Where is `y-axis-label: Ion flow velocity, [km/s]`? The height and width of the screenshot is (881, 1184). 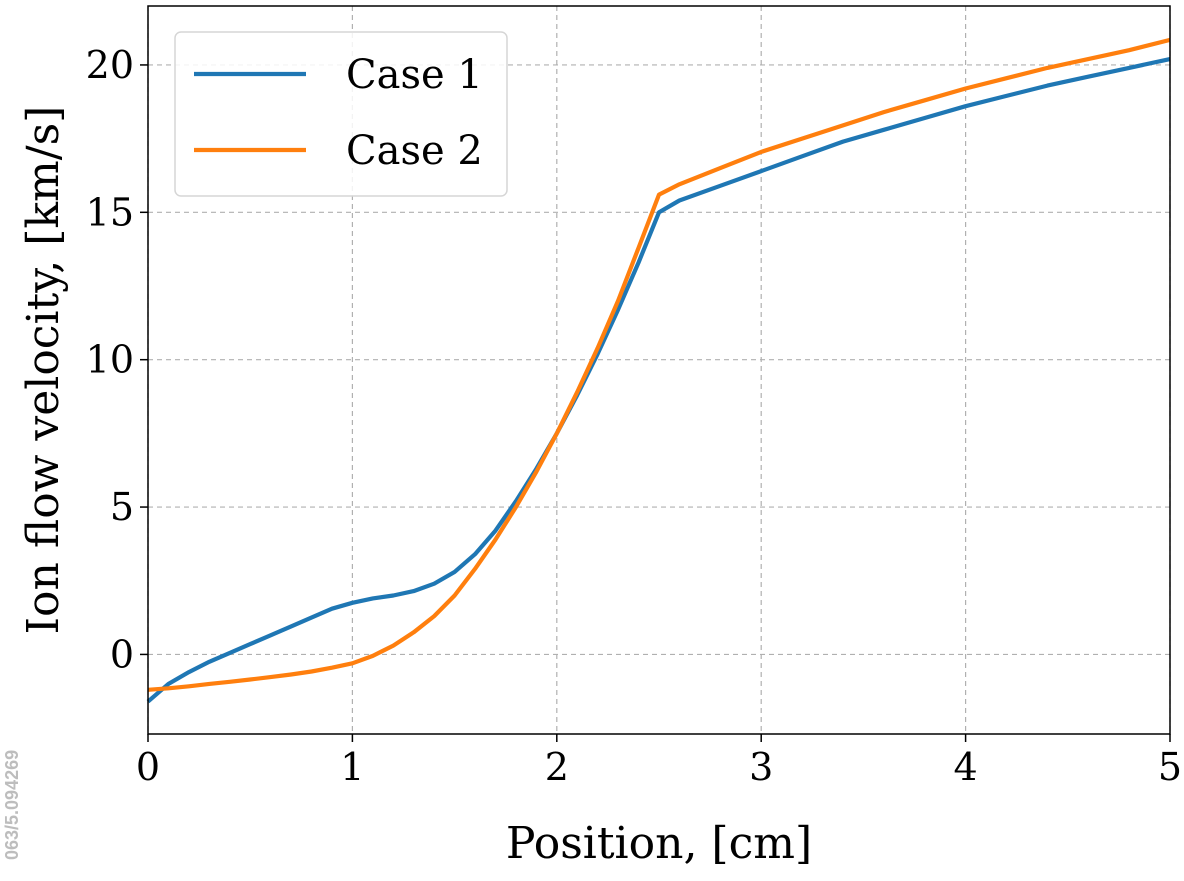 y-axis-label: Ion flow velocity, [km/s] is located at coordinates (43, 370).